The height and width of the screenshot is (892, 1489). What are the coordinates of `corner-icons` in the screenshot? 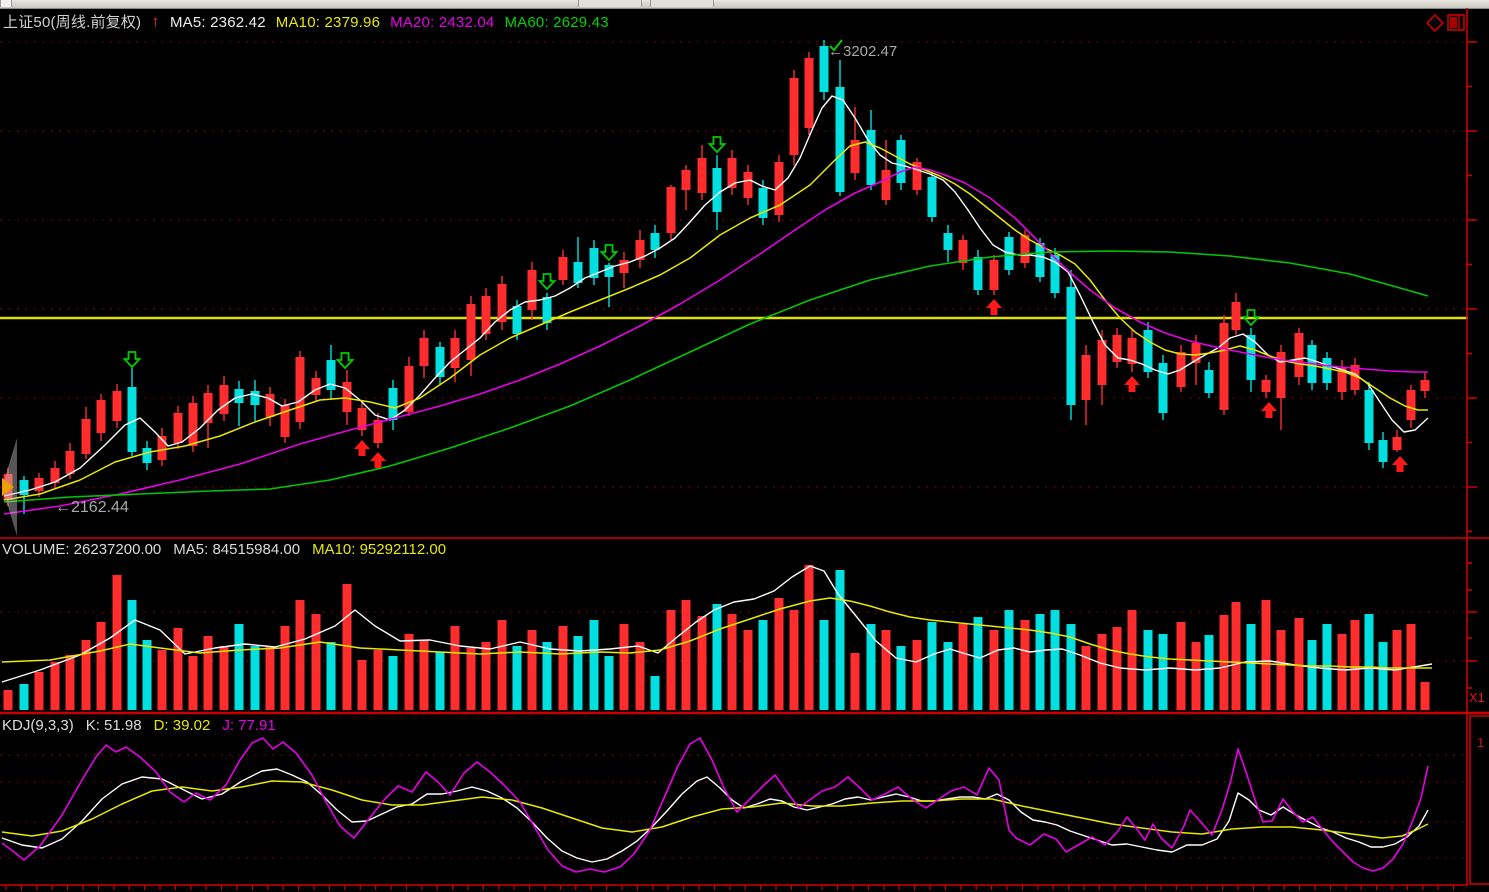 It's located at (1445, 23).